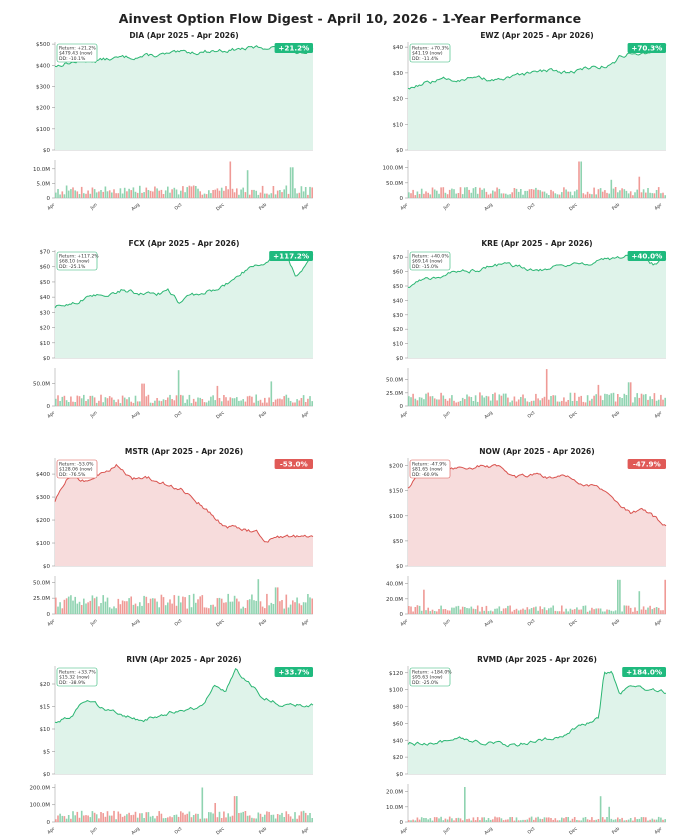 The height and width of the screenshot is (840, 700). What do you see at coordinates (402, 615) in the screenshot?
I see `volume-tick-label: 0` at bounding box center [402, 615].